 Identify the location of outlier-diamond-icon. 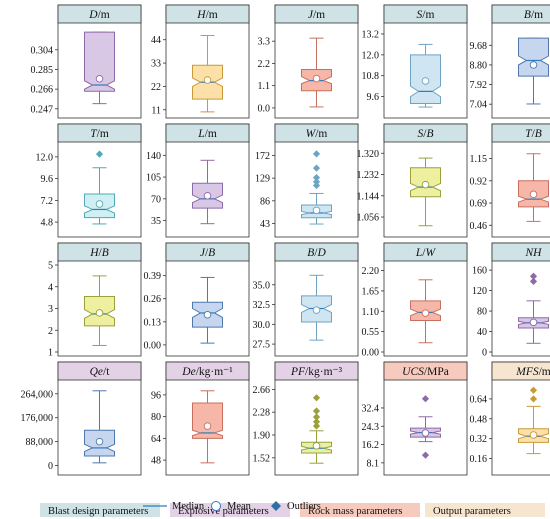
(276, 506).